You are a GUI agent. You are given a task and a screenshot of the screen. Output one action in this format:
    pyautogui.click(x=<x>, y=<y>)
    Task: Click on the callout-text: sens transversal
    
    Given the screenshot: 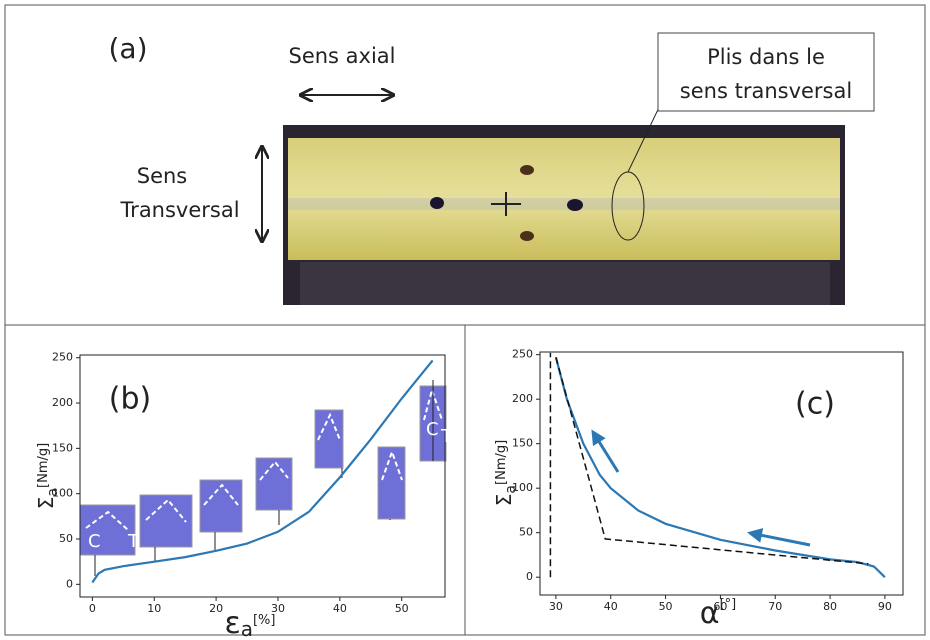 What is the action you would take?
    pyautogui.click(x=766, y=91)
    